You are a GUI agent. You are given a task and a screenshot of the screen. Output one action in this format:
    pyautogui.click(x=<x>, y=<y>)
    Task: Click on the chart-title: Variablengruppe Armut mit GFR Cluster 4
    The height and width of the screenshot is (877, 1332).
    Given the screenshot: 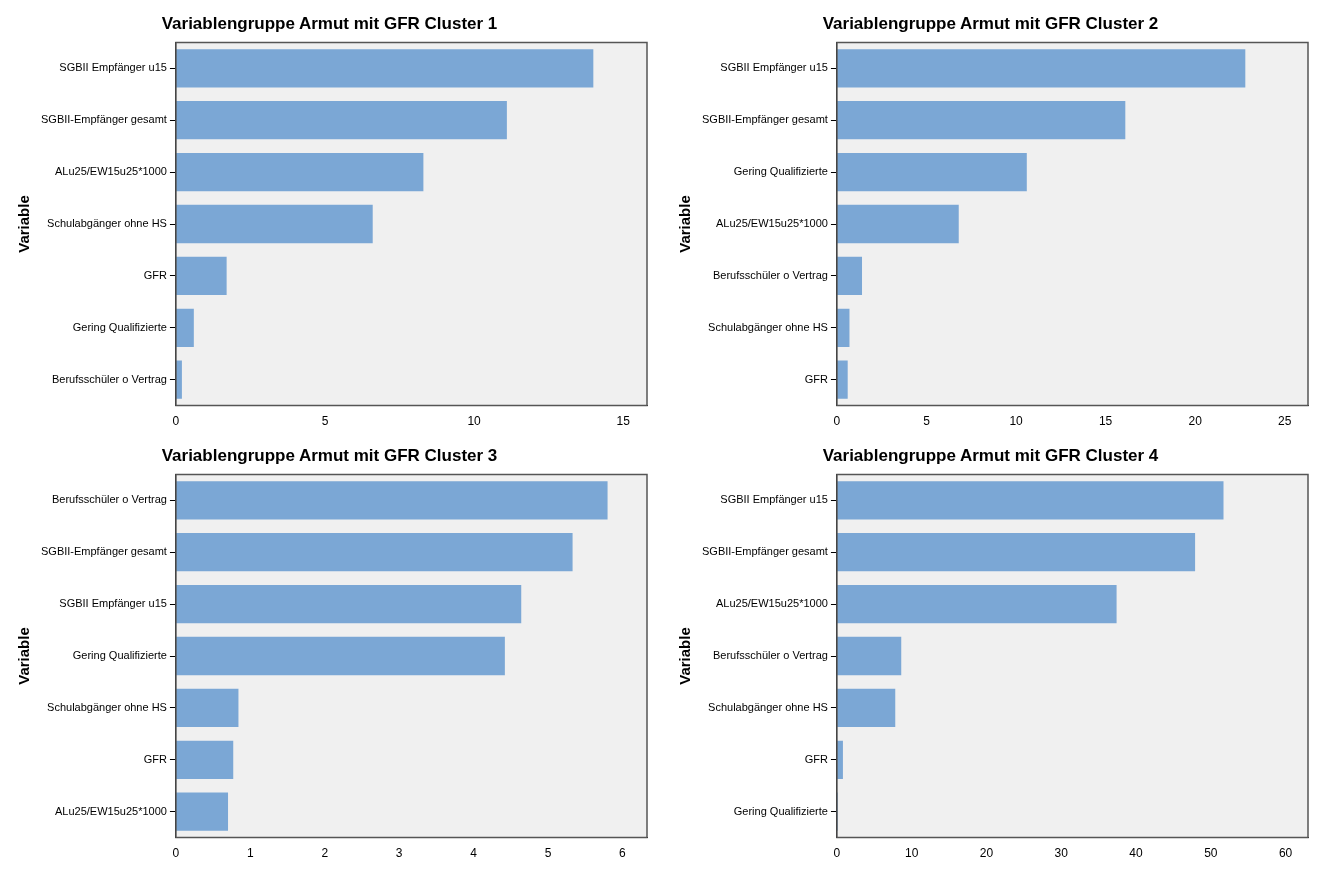 What is the action you would take?
    pyautogui.click(x=990, y=455)
    